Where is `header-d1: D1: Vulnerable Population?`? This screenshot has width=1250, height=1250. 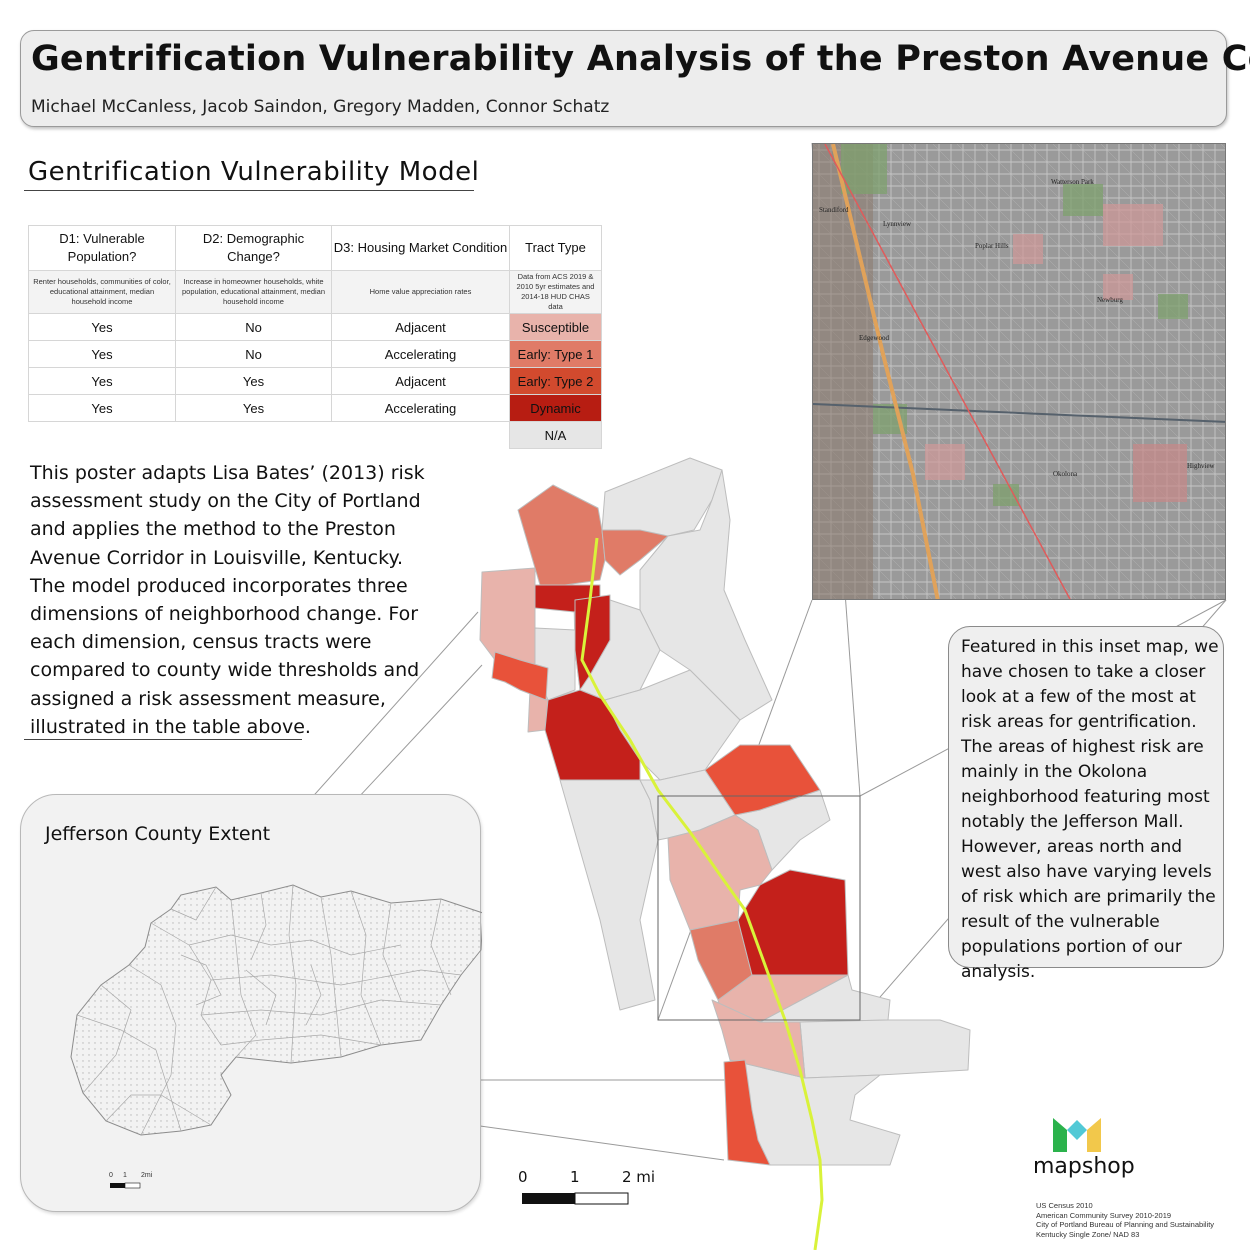
header-d1: D1: Vulnerable Population? is located at coordinates (102, 248).